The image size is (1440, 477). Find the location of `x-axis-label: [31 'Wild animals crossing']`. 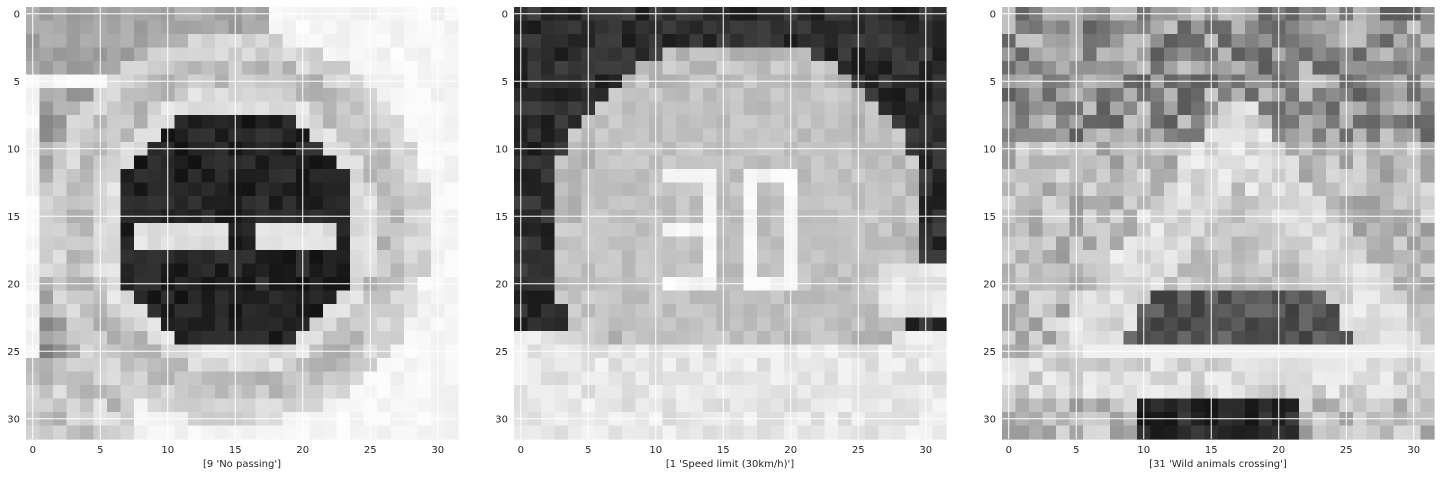

x-axis-label: [31 'Wild animals crossing'] is located at coordinates (1218, 464).